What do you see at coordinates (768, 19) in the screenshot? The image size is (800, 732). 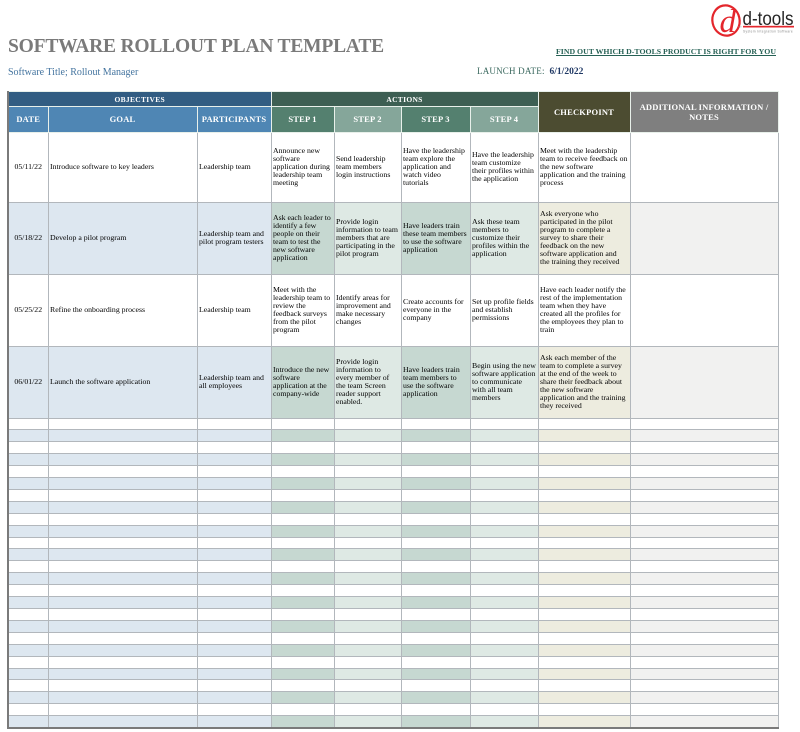 I see `svg-text: d-tools` at bounding box center [768, 19].